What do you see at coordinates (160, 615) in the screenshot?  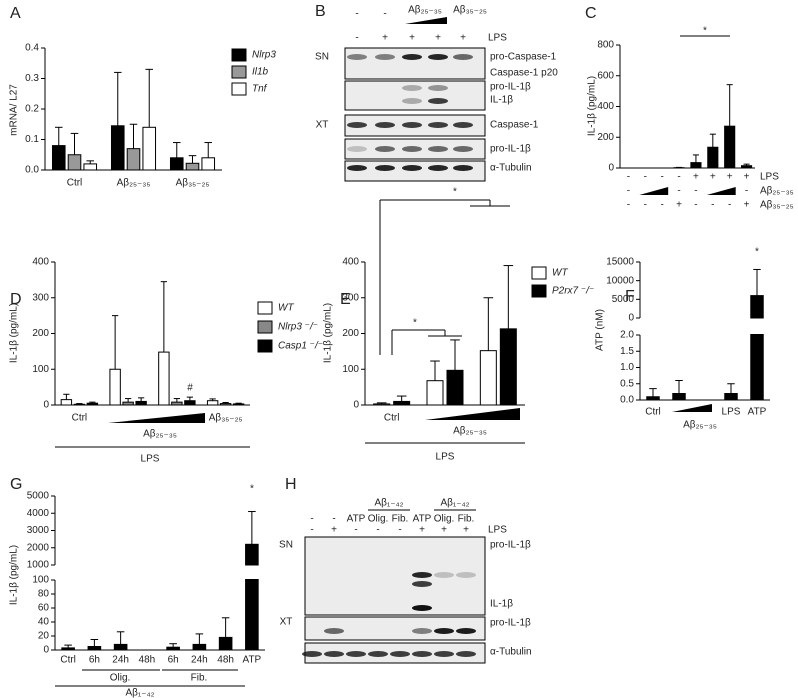 I see `plot-area` at bounding box center [160, 615].